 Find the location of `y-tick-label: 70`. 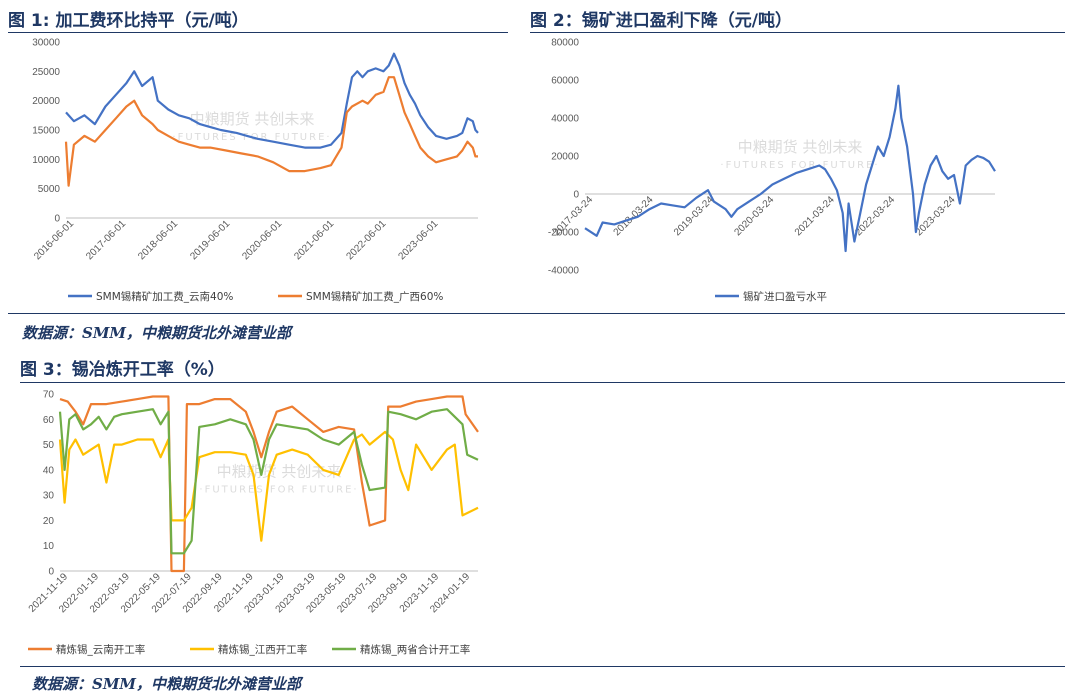

y-tick-label: 70 is located at coordinates (49, 395).